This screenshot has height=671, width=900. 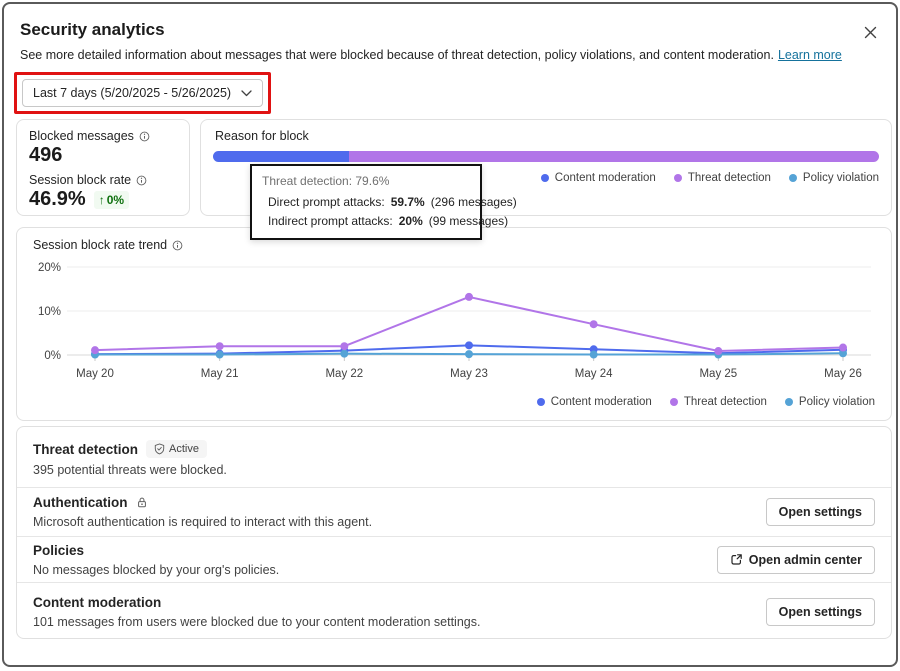 What do you see at coordinates (95, 374) in the screenshot?
I see `svg-text: May 20` at bounding box center [95, 374].